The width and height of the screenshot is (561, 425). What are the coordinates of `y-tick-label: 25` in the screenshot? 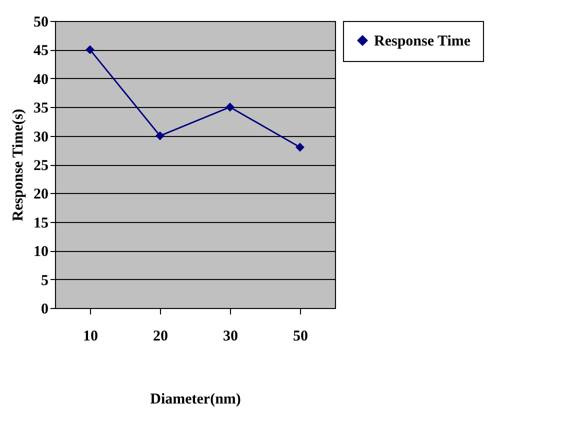 It's located at (41, 166).